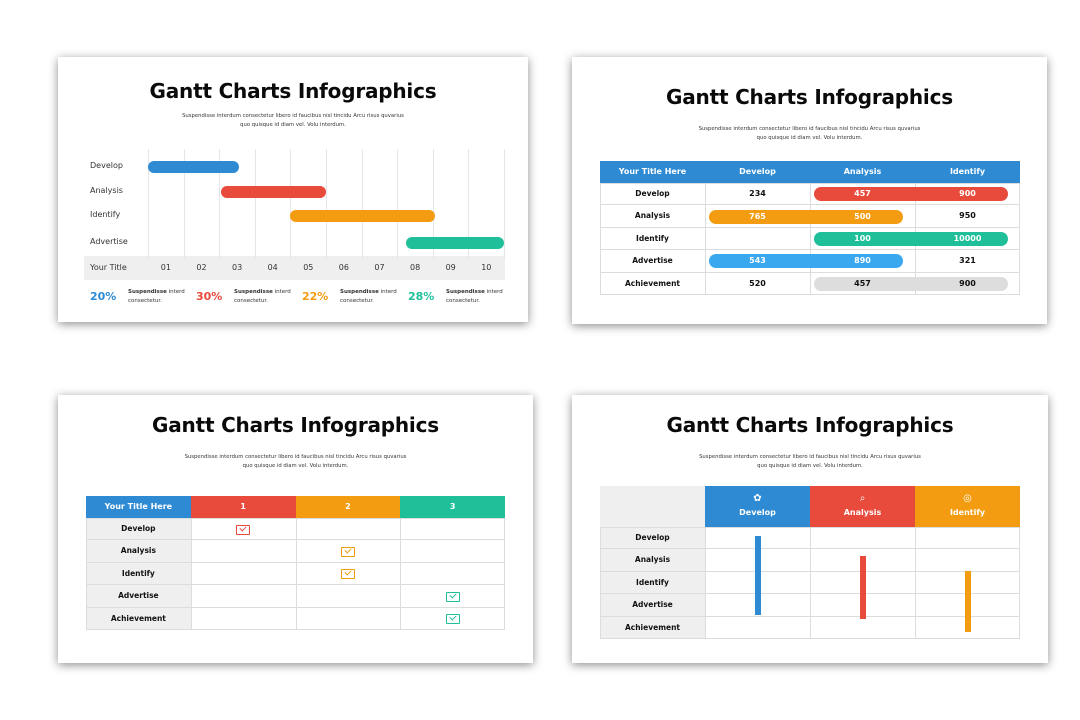 The width and height of the screenshot is (1080, 720). Describe the element at coordinates (421, 296) in the screenshot. I see `stat-percent: 28%` at that location.